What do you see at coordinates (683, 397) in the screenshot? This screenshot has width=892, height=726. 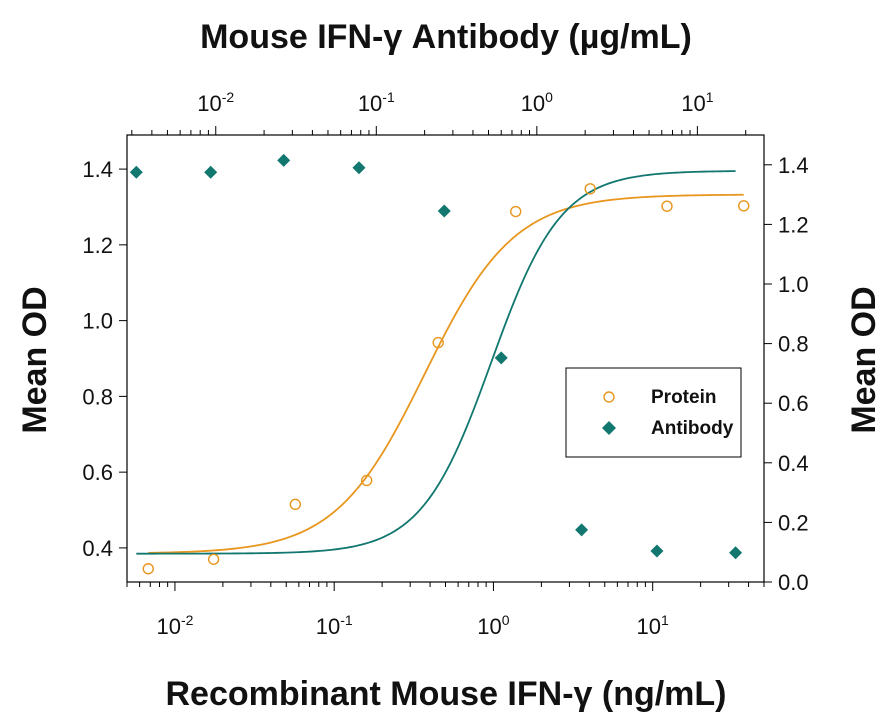 I see `legend-protein-label: Protein` at bounding box center [683, 397].